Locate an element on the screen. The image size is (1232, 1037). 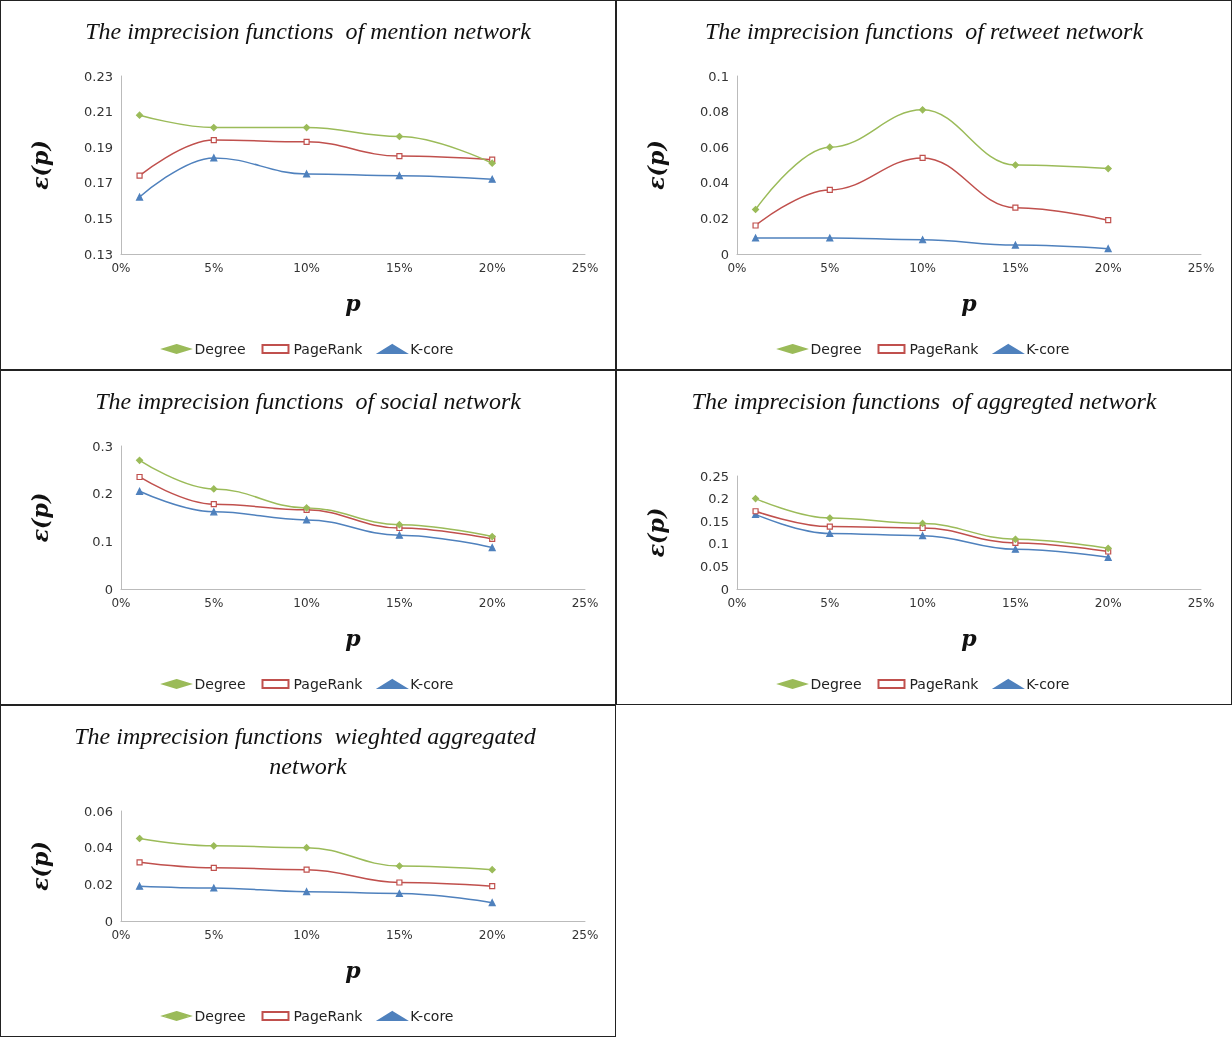
chart-title: The imprecision functions of social network is located at coordinates (308, 401).